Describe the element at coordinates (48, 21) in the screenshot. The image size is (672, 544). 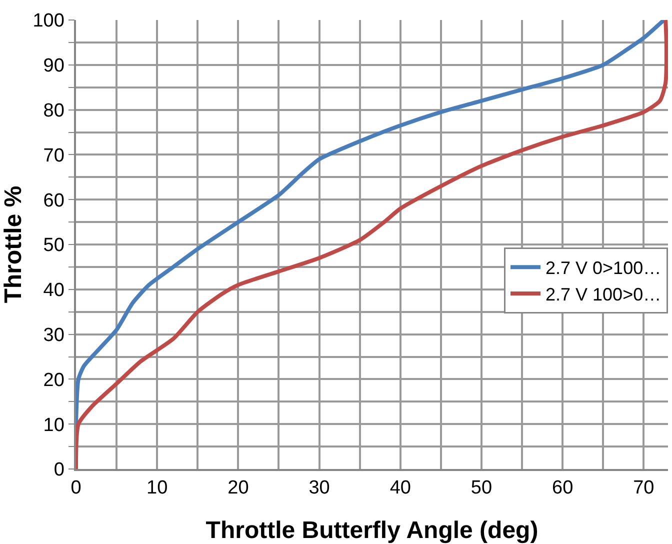
I see `y-tick-label: 100` at that location.